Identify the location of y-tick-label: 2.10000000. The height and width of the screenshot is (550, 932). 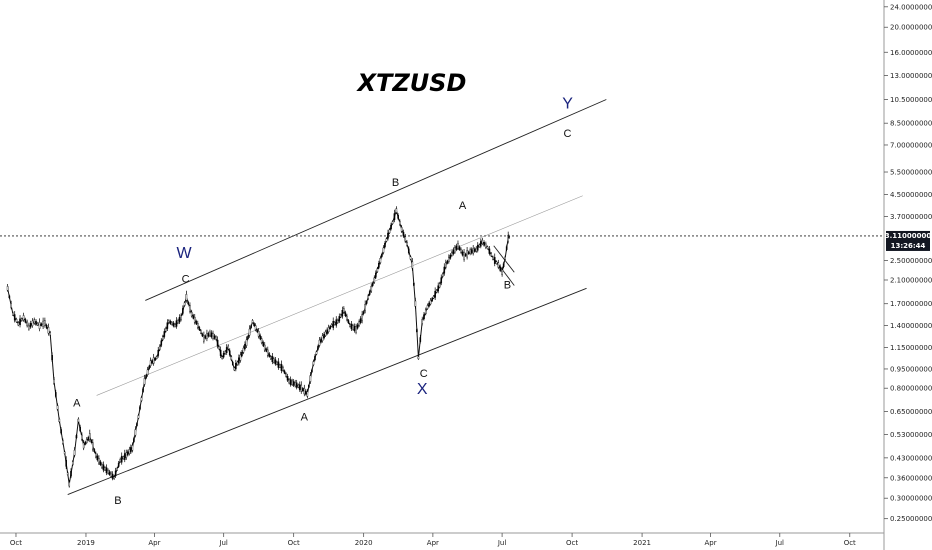
(911, 280).